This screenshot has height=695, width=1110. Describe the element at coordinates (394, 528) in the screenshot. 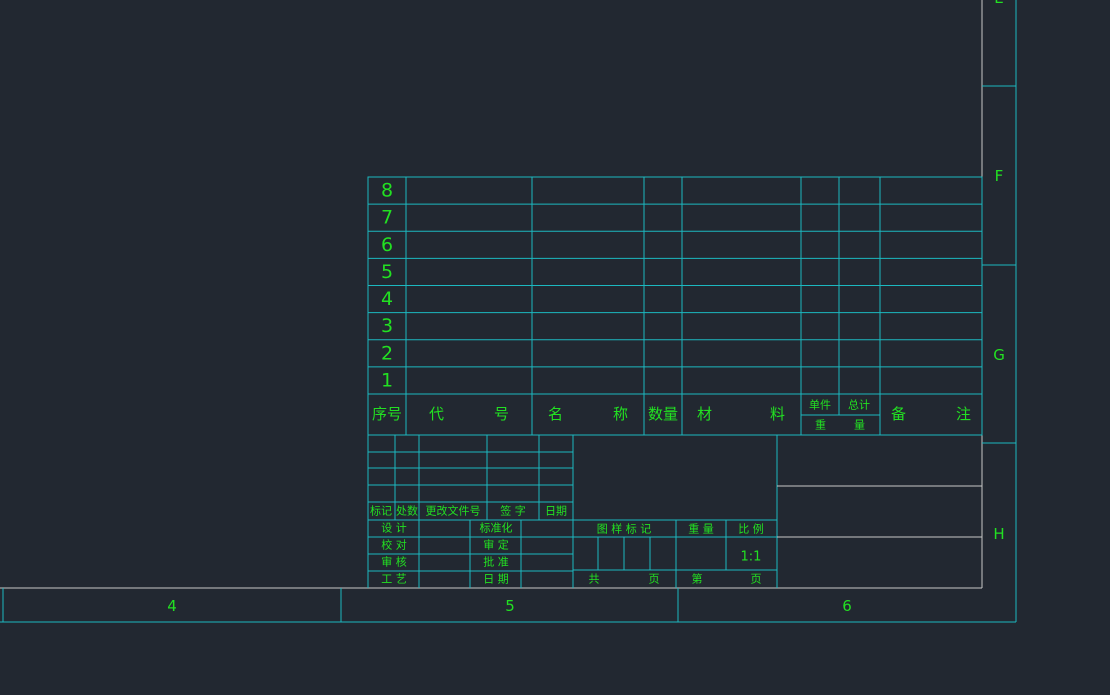

I see `cell: 设 计` at that location.